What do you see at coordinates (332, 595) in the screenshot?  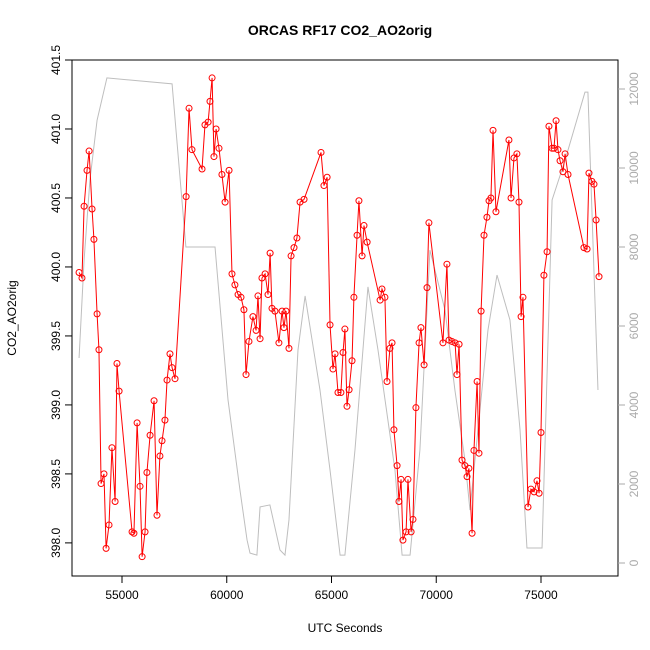 I see `x-tick-label: 65000` at bounding box center [332, 595].